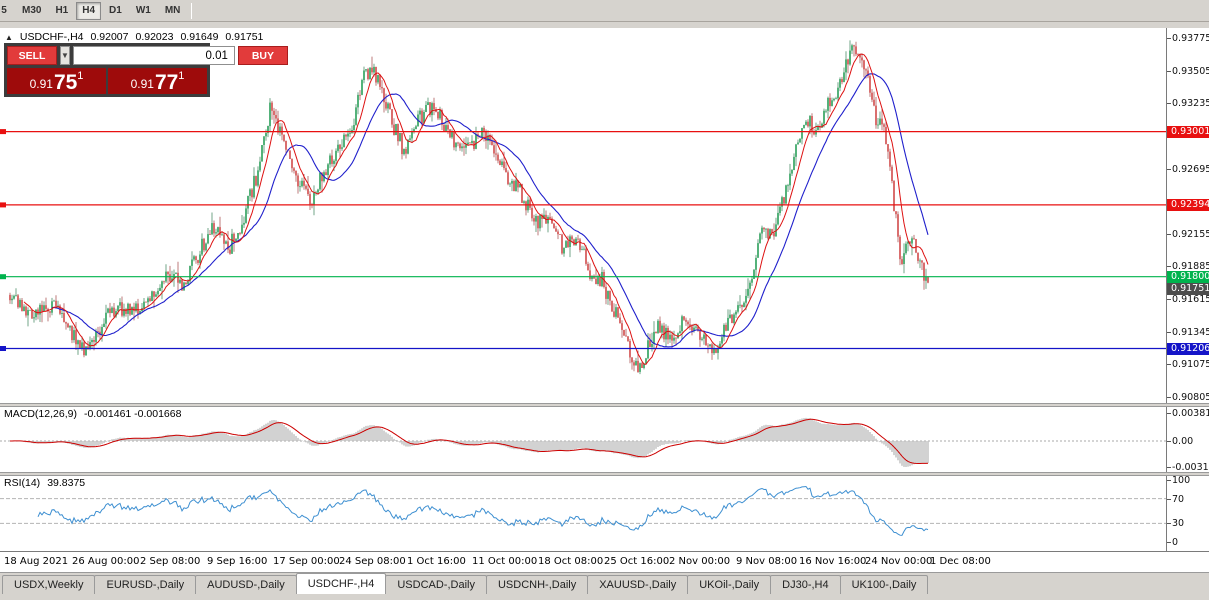  I want to click on price-tick-label: 0.91615, so click(1190, 300).